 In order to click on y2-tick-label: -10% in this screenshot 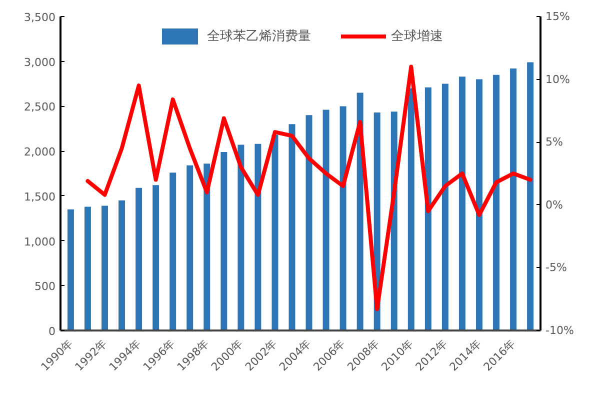, I will do `click(560, 330)`.